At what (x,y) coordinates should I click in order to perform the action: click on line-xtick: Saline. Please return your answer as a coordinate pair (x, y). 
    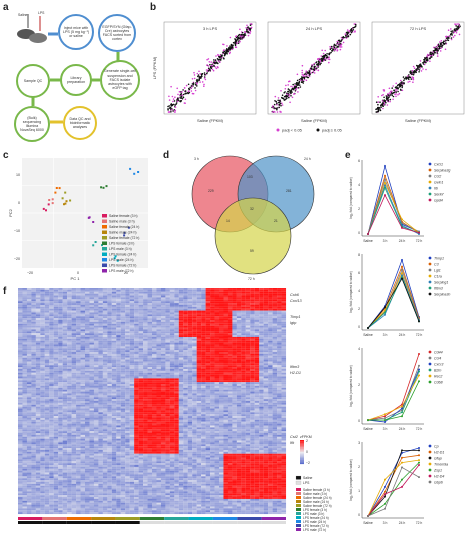
    Looking at the image, I should click on (368, 523).